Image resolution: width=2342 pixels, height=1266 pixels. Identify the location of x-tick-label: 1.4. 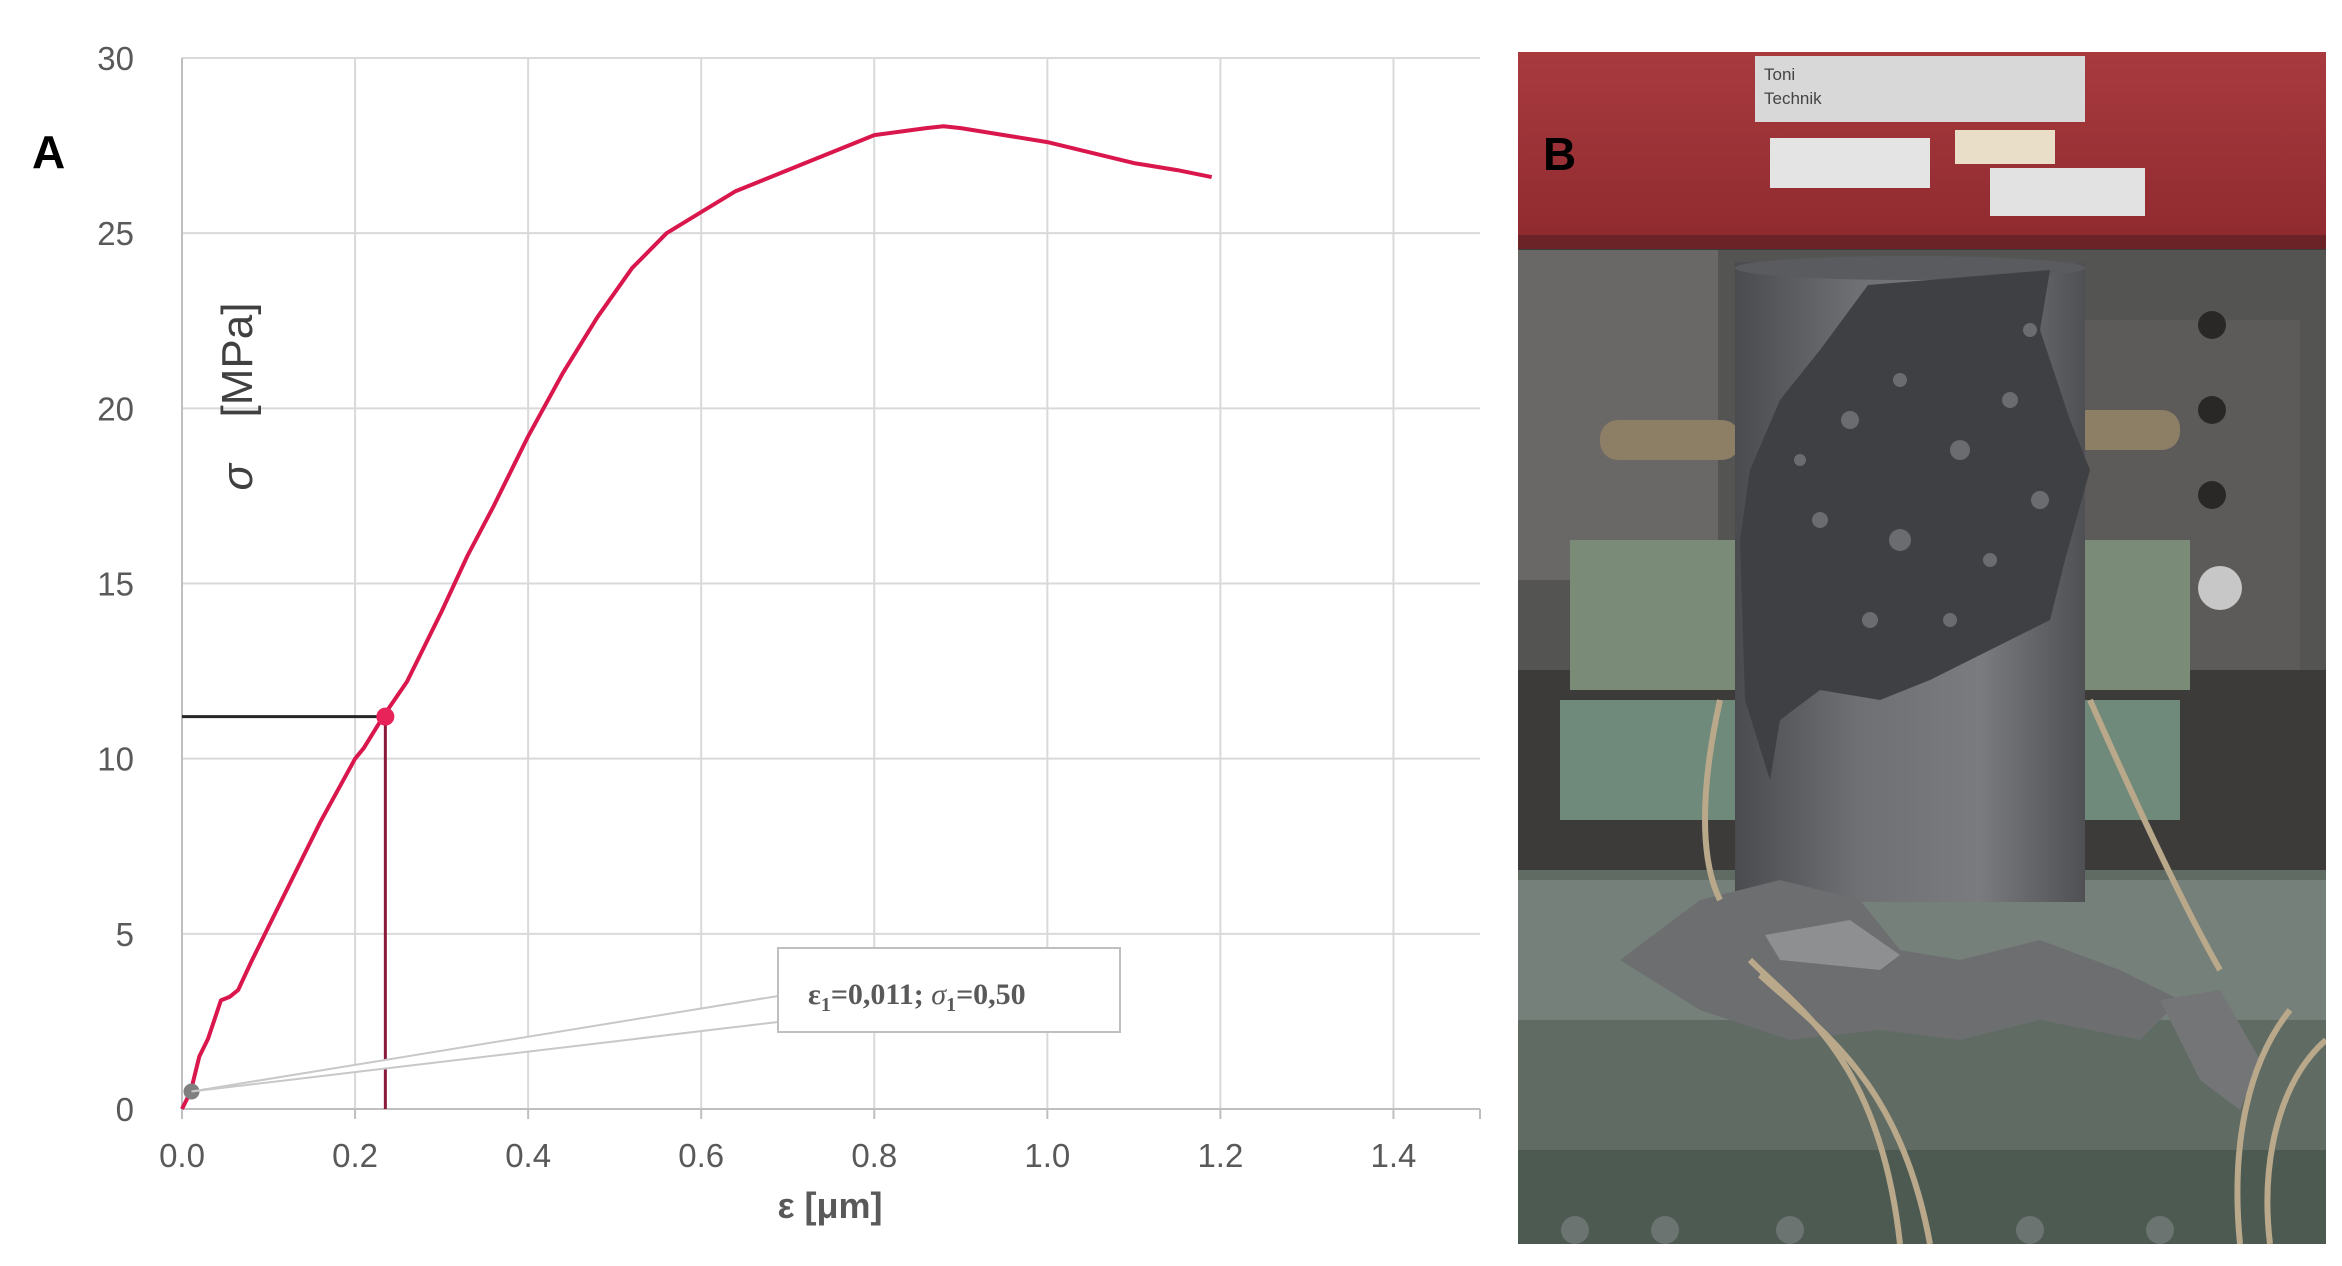
(1394, 1155).